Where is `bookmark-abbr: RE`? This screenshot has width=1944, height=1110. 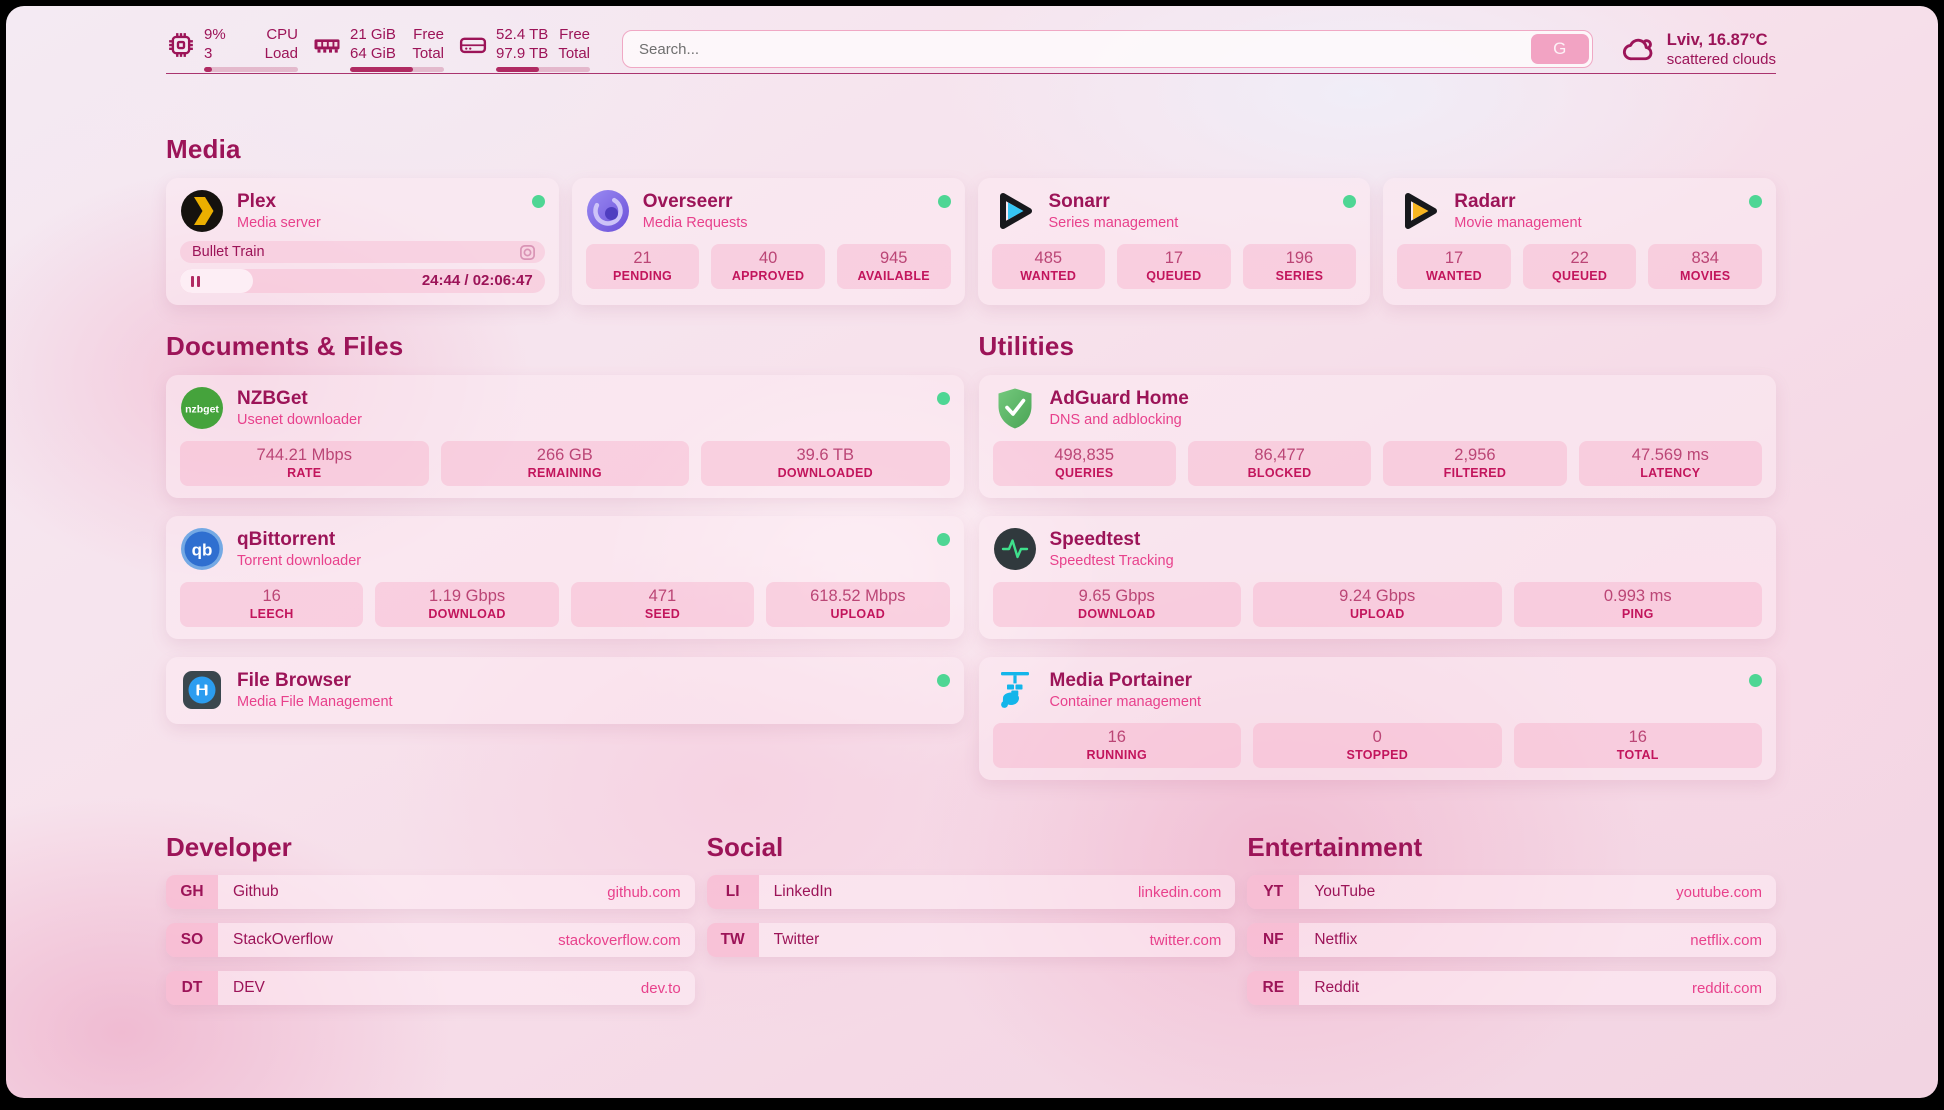
bookmark-abbr: RE is located at coordinates (1273, 988).